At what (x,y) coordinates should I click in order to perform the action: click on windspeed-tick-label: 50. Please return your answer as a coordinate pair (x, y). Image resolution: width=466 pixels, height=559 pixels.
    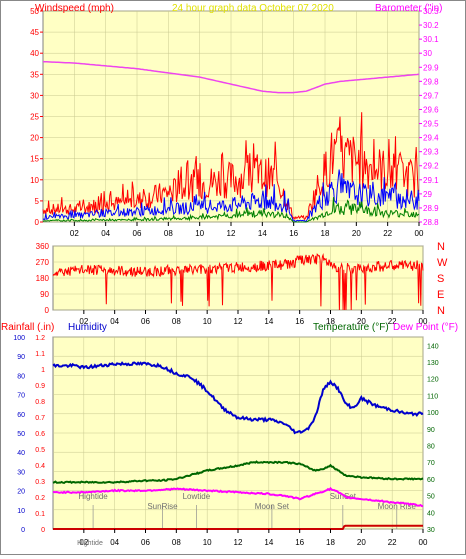
    Looking at the image, I should click on (34, 11).